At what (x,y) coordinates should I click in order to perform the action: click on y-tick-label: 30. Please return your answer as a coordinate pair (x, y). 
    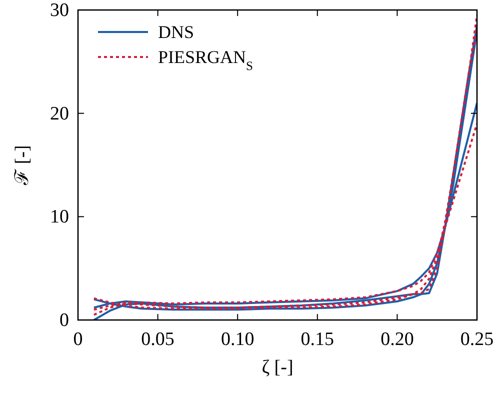
    Looking at the image, I should click on (59, 10).